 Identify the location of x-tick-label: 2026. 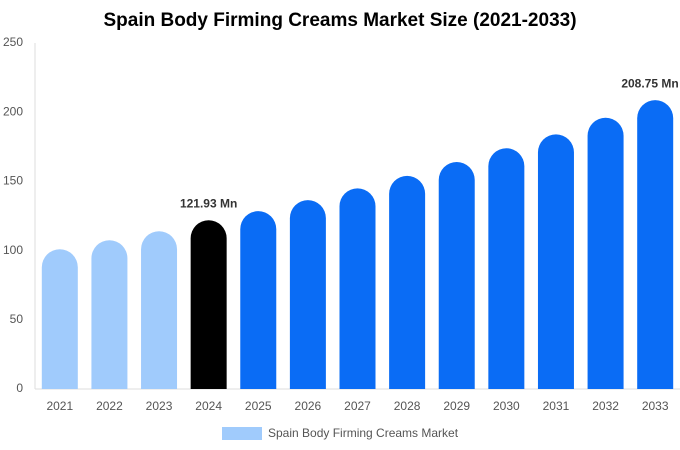
(308, 406).